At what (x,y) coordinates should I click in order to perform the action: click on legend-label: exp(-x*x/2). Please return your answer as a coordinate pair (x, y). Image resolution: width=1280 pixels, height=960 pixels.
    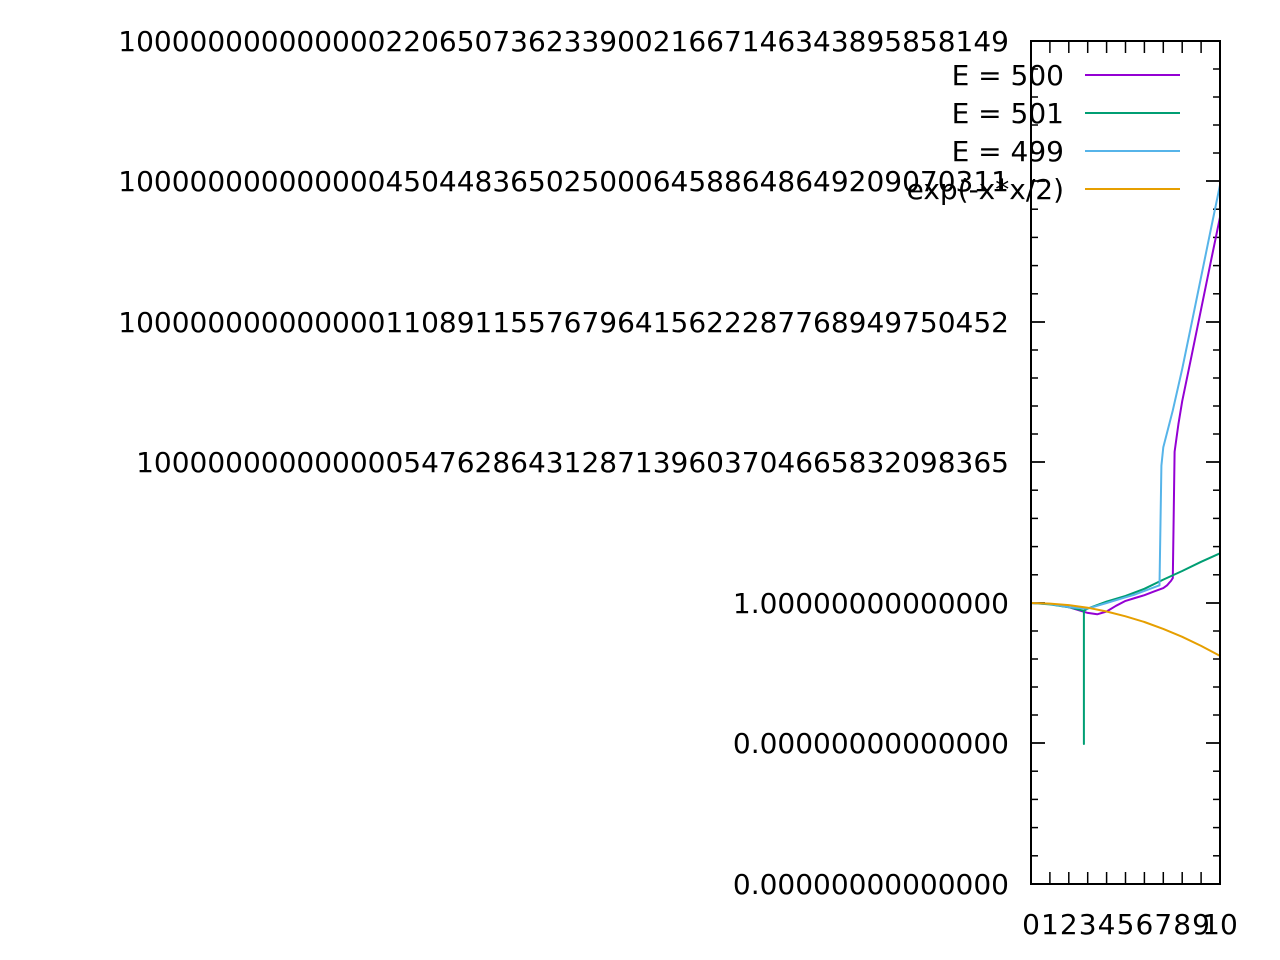
    Looking at the image, I should click on (985, 189).